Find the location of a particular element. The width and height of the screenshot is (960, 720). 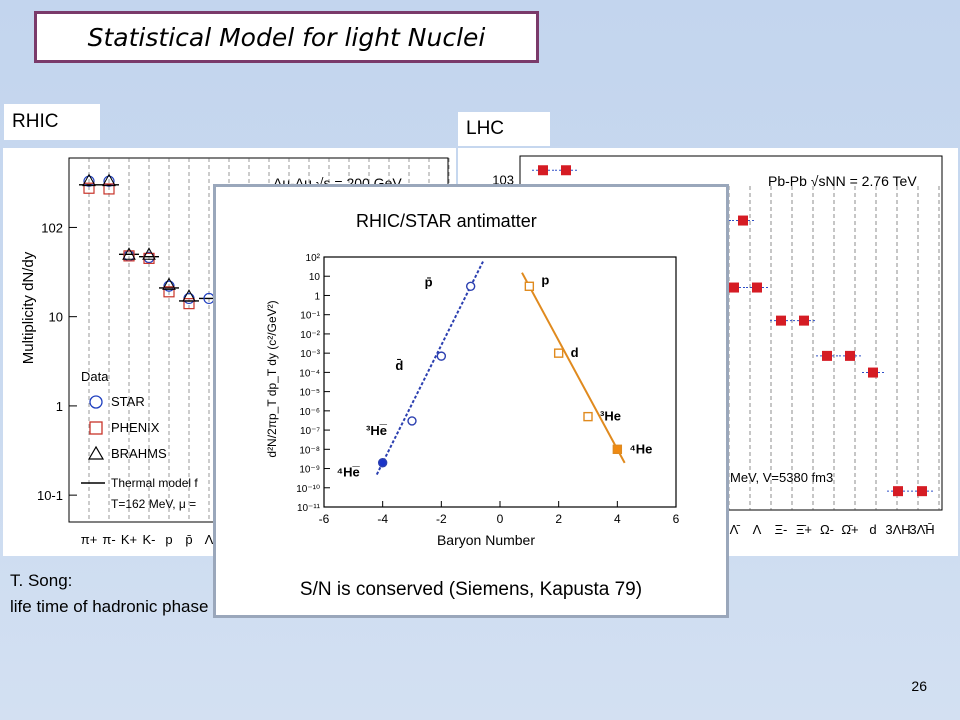

anti-point-label: p̄ is located at coordinates (429, 281).